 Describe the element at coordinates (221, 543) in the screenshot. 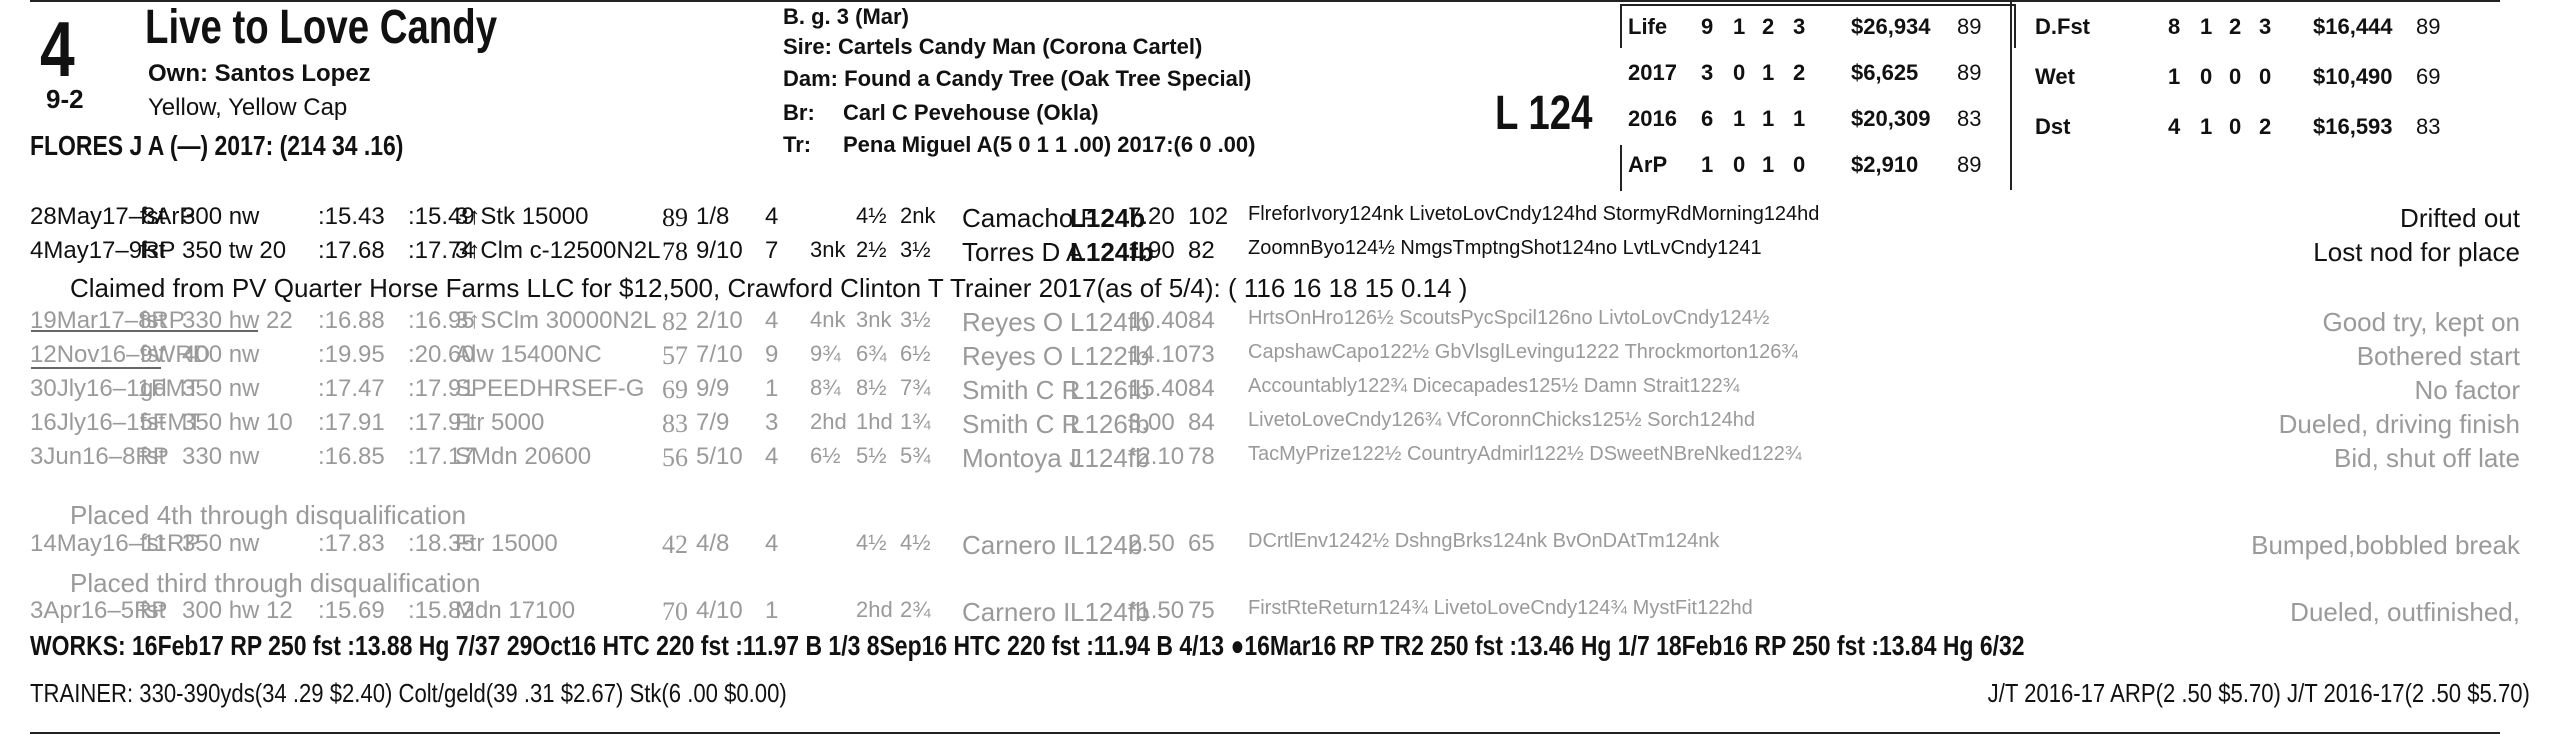

I see `pp-dist: 350 nw` at that location.